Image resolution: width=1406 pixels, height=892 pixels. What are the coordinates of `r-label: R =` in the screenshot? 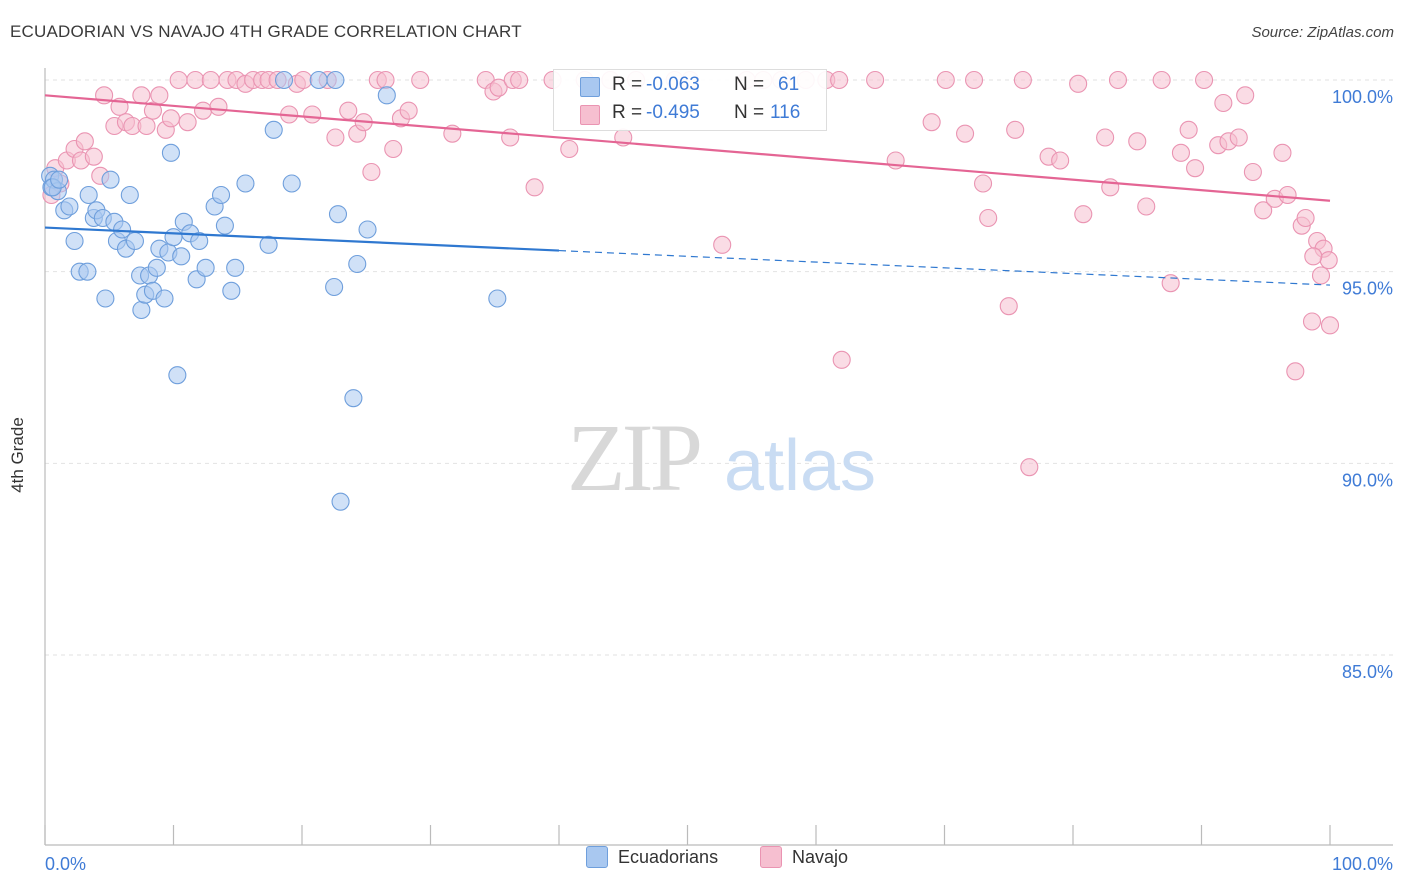 It's located at (627, 84).